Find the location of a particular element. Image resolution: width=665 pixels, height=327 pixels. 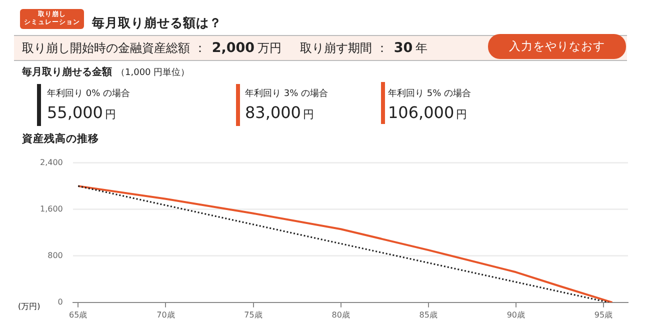

text: 83,000 is located at coordinates (273, 112).